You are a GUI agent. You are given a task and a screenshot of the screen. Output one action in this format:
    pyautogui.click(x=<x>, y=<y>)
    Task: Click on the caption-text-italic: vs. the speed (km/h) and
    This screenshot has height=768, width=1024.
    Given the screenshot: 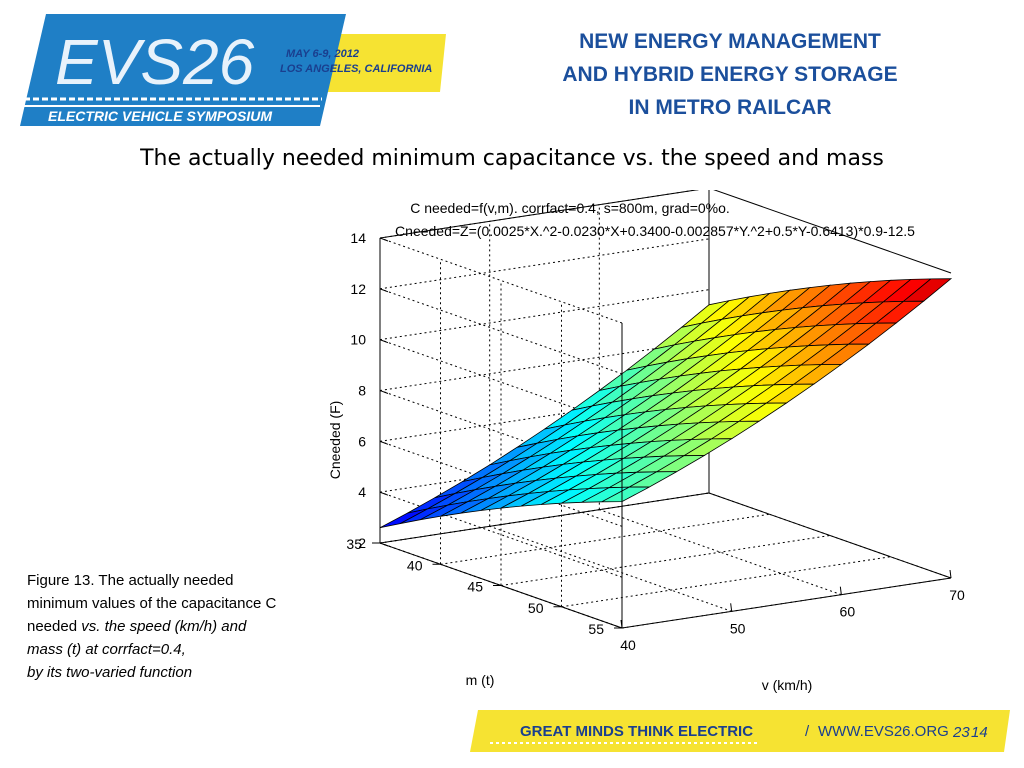 What is the action you would take?
    pyautogui.click(x=164, y=626)
    